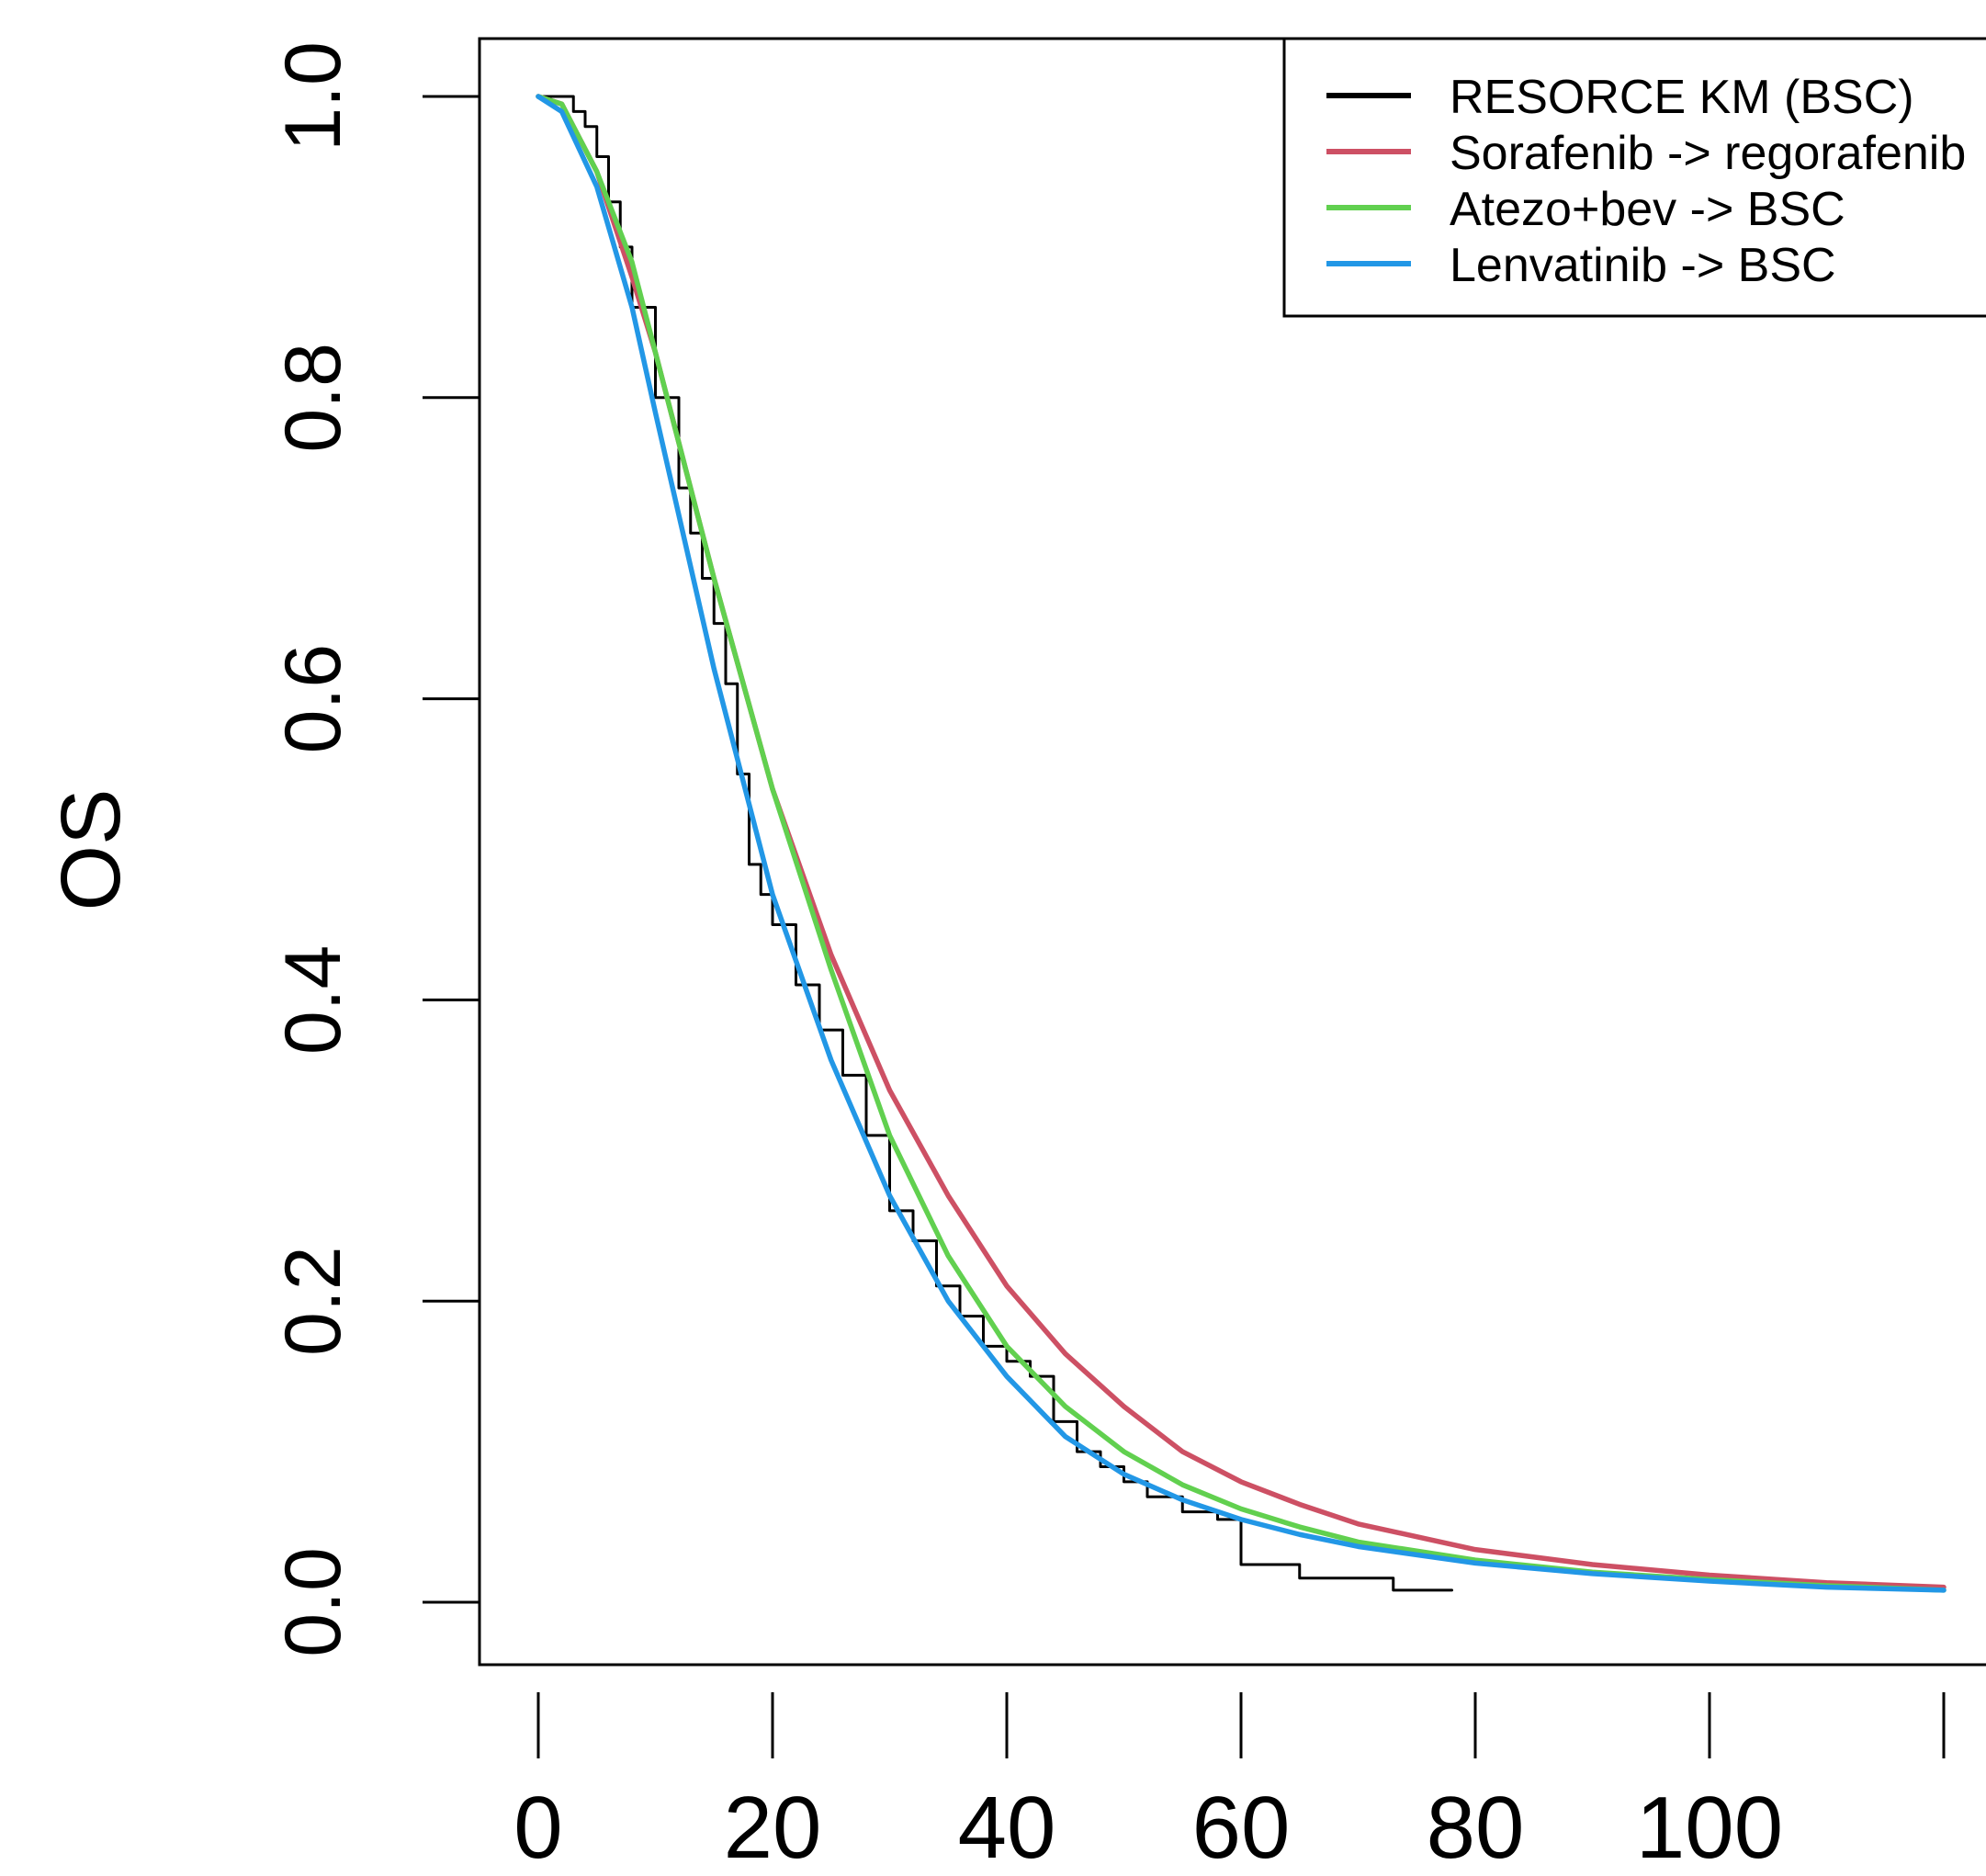  I want to click on y-tick-label: 0.8, so click(313, 398).